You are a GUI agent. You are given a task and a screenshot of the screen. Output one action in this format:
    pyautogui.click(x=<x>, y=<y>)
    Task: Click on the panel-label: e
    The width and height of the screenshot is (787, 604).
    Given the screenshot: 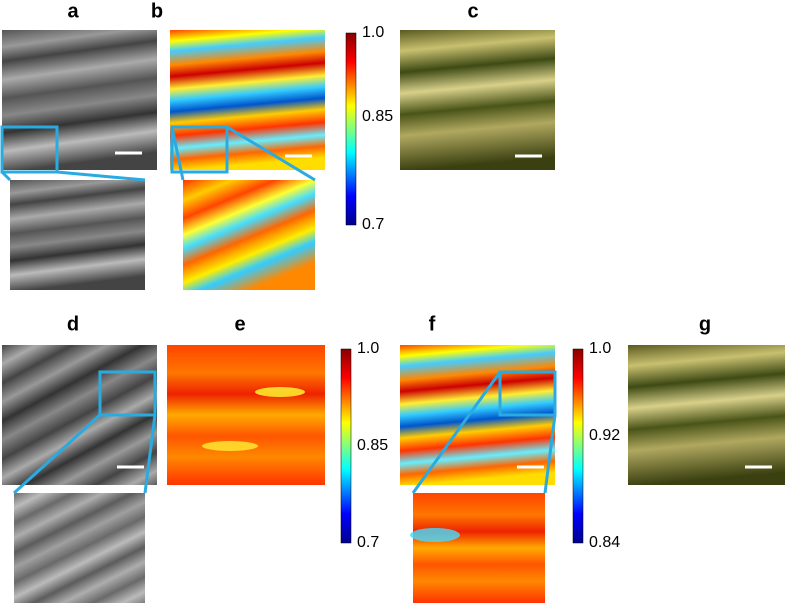 What is the action you would take?
    pyautogui.click(x=239, y=324)
    